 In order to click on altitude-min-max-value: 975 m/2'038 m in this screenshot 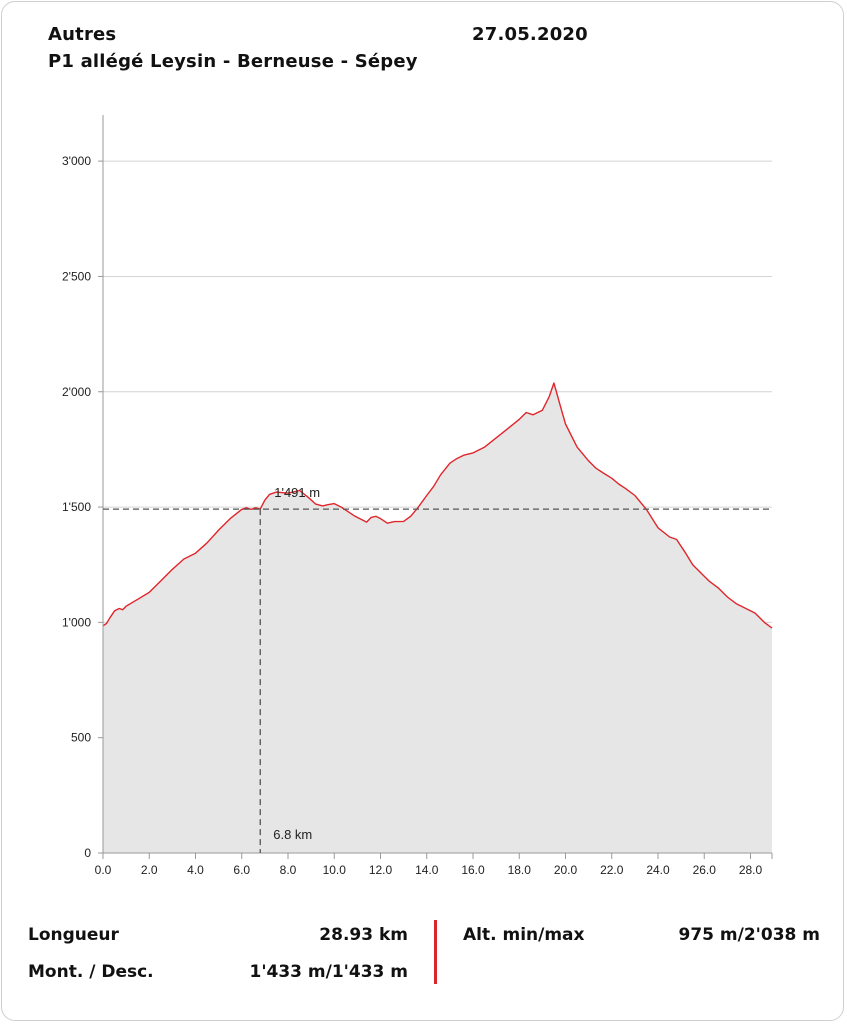, I will do `click(749, 935)`.